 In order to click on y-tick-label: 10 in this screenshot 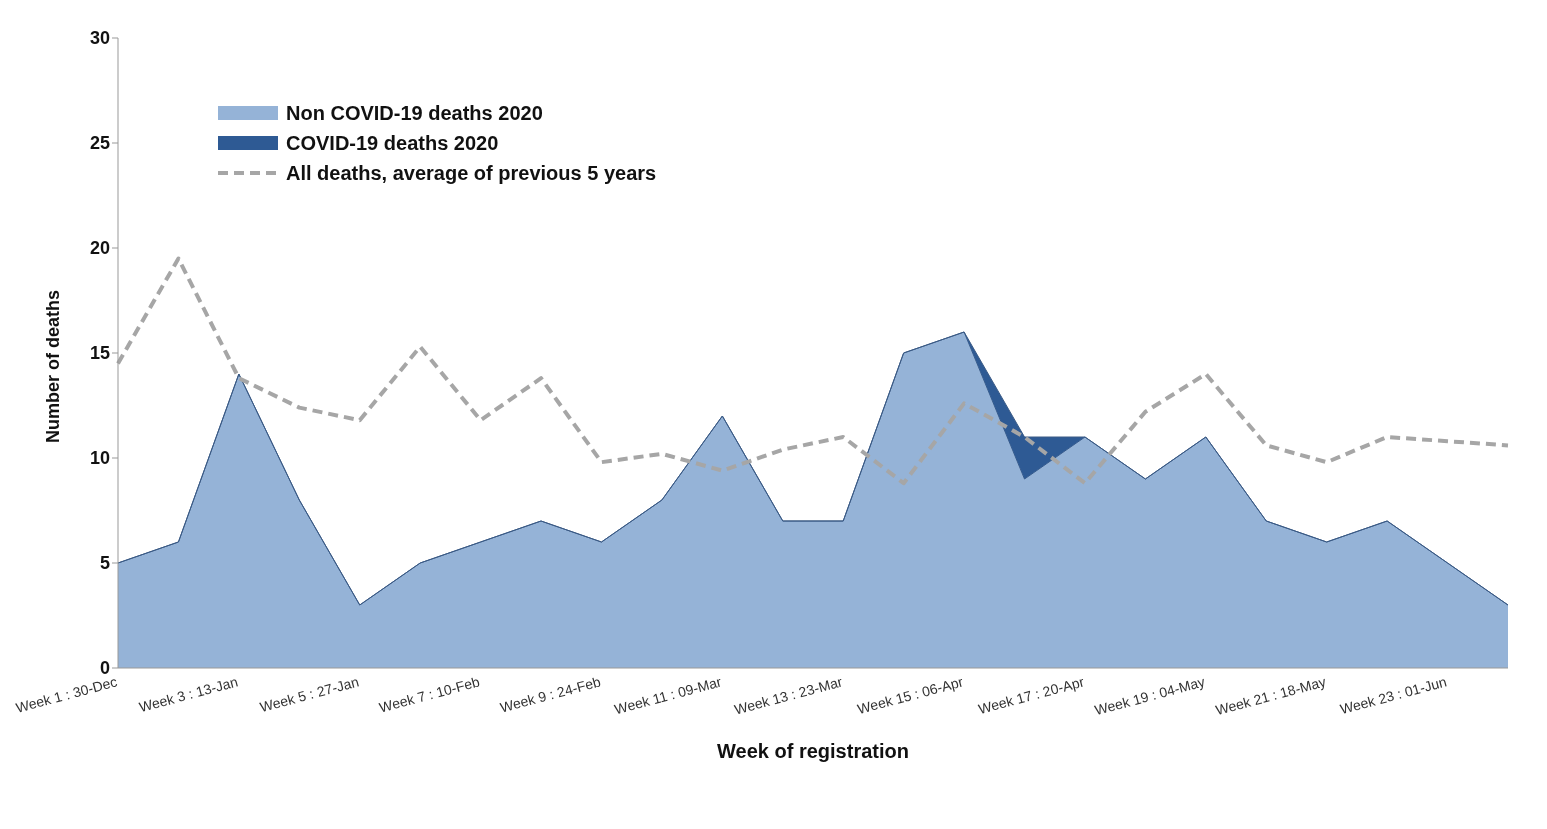, I will do `click(99, 458)`.